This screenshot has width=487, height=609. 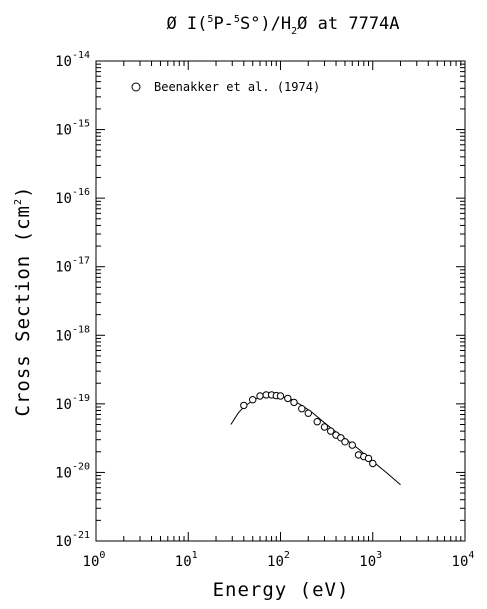 I want to click on fit-curve, so click(x=315, y=440).